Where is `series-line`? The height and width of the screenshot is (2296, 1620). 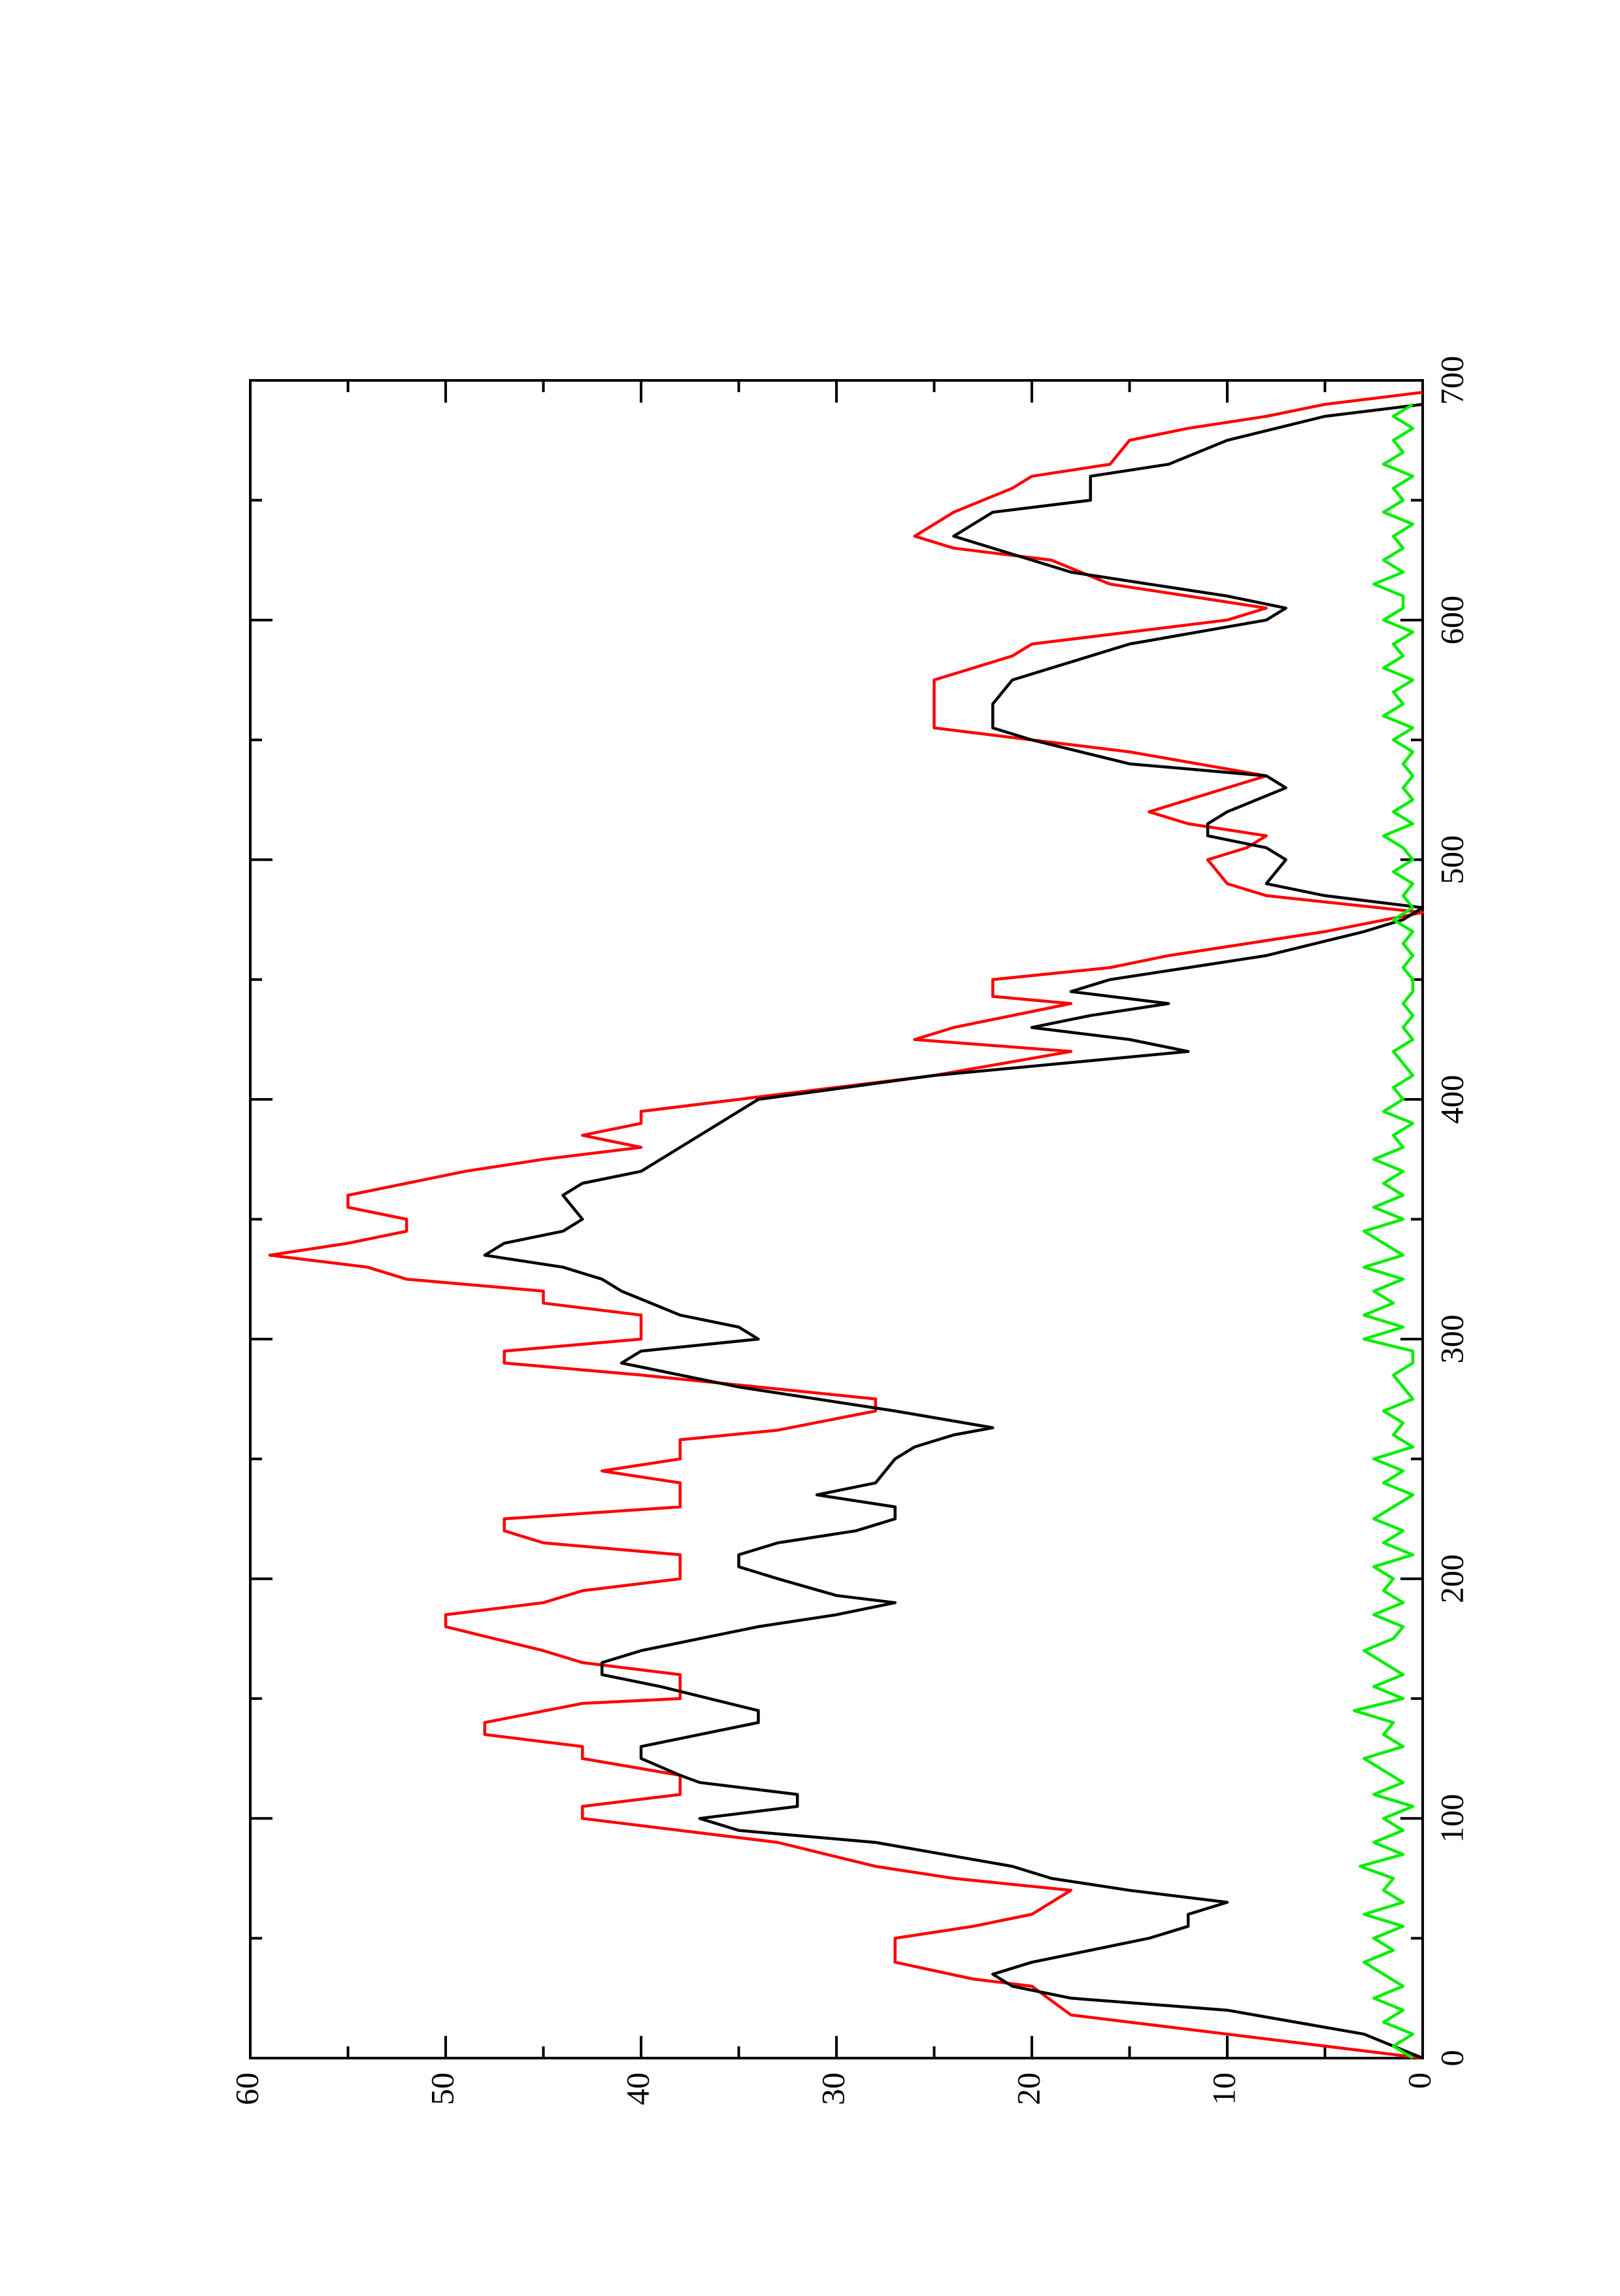
series-line is located at coordinates (1384, 1231).